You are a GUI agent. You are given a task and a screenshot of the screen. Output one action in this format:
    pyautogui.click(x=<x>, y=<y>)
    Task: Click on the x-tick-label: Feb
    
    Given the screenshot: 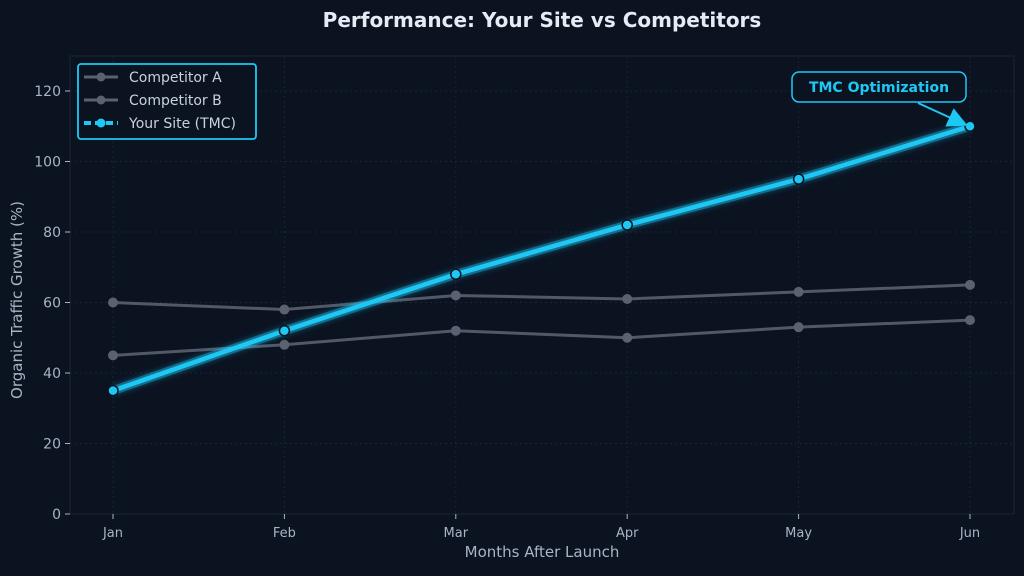 What is the action you would take?
    pyautogui.click(x=284, y=533)
    